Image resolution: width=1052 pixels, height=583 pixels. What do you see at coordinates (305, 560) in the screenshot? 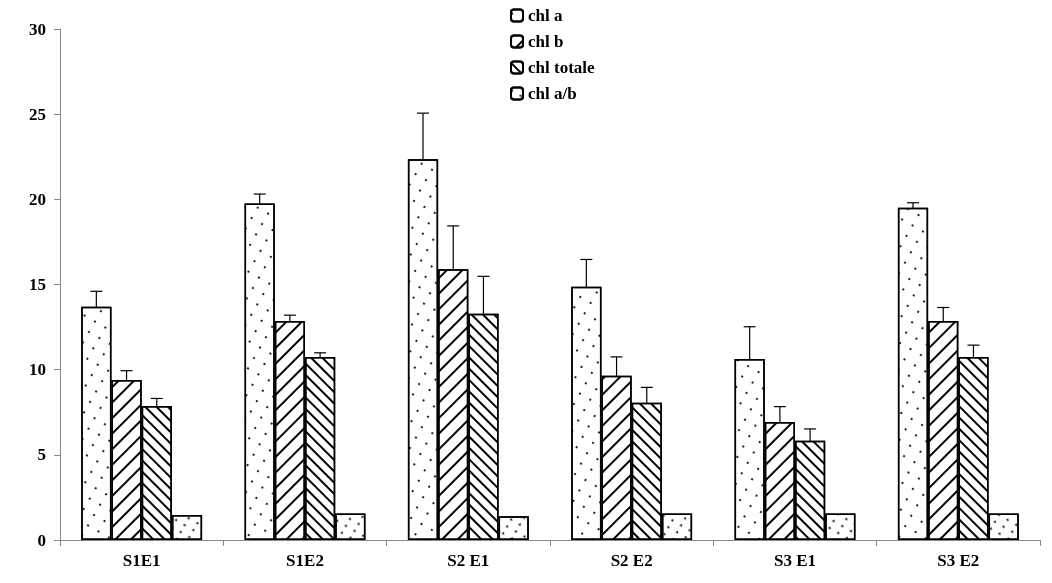
I see `x-tick-label: S1E2` at bounding box center [305, 560].